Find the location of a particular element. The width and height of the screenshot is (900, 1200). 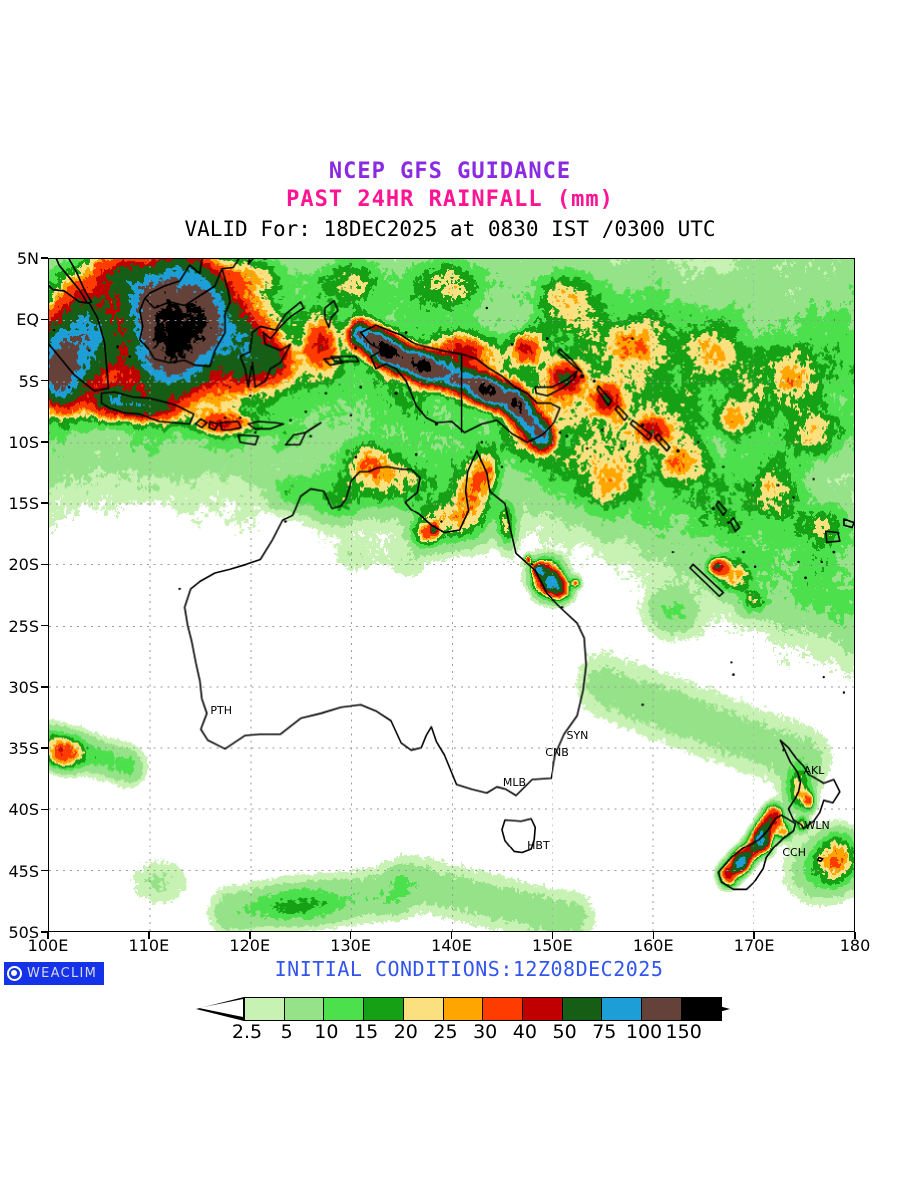

weaclim-label: WEACLIM is located at coordinates (62, 973).